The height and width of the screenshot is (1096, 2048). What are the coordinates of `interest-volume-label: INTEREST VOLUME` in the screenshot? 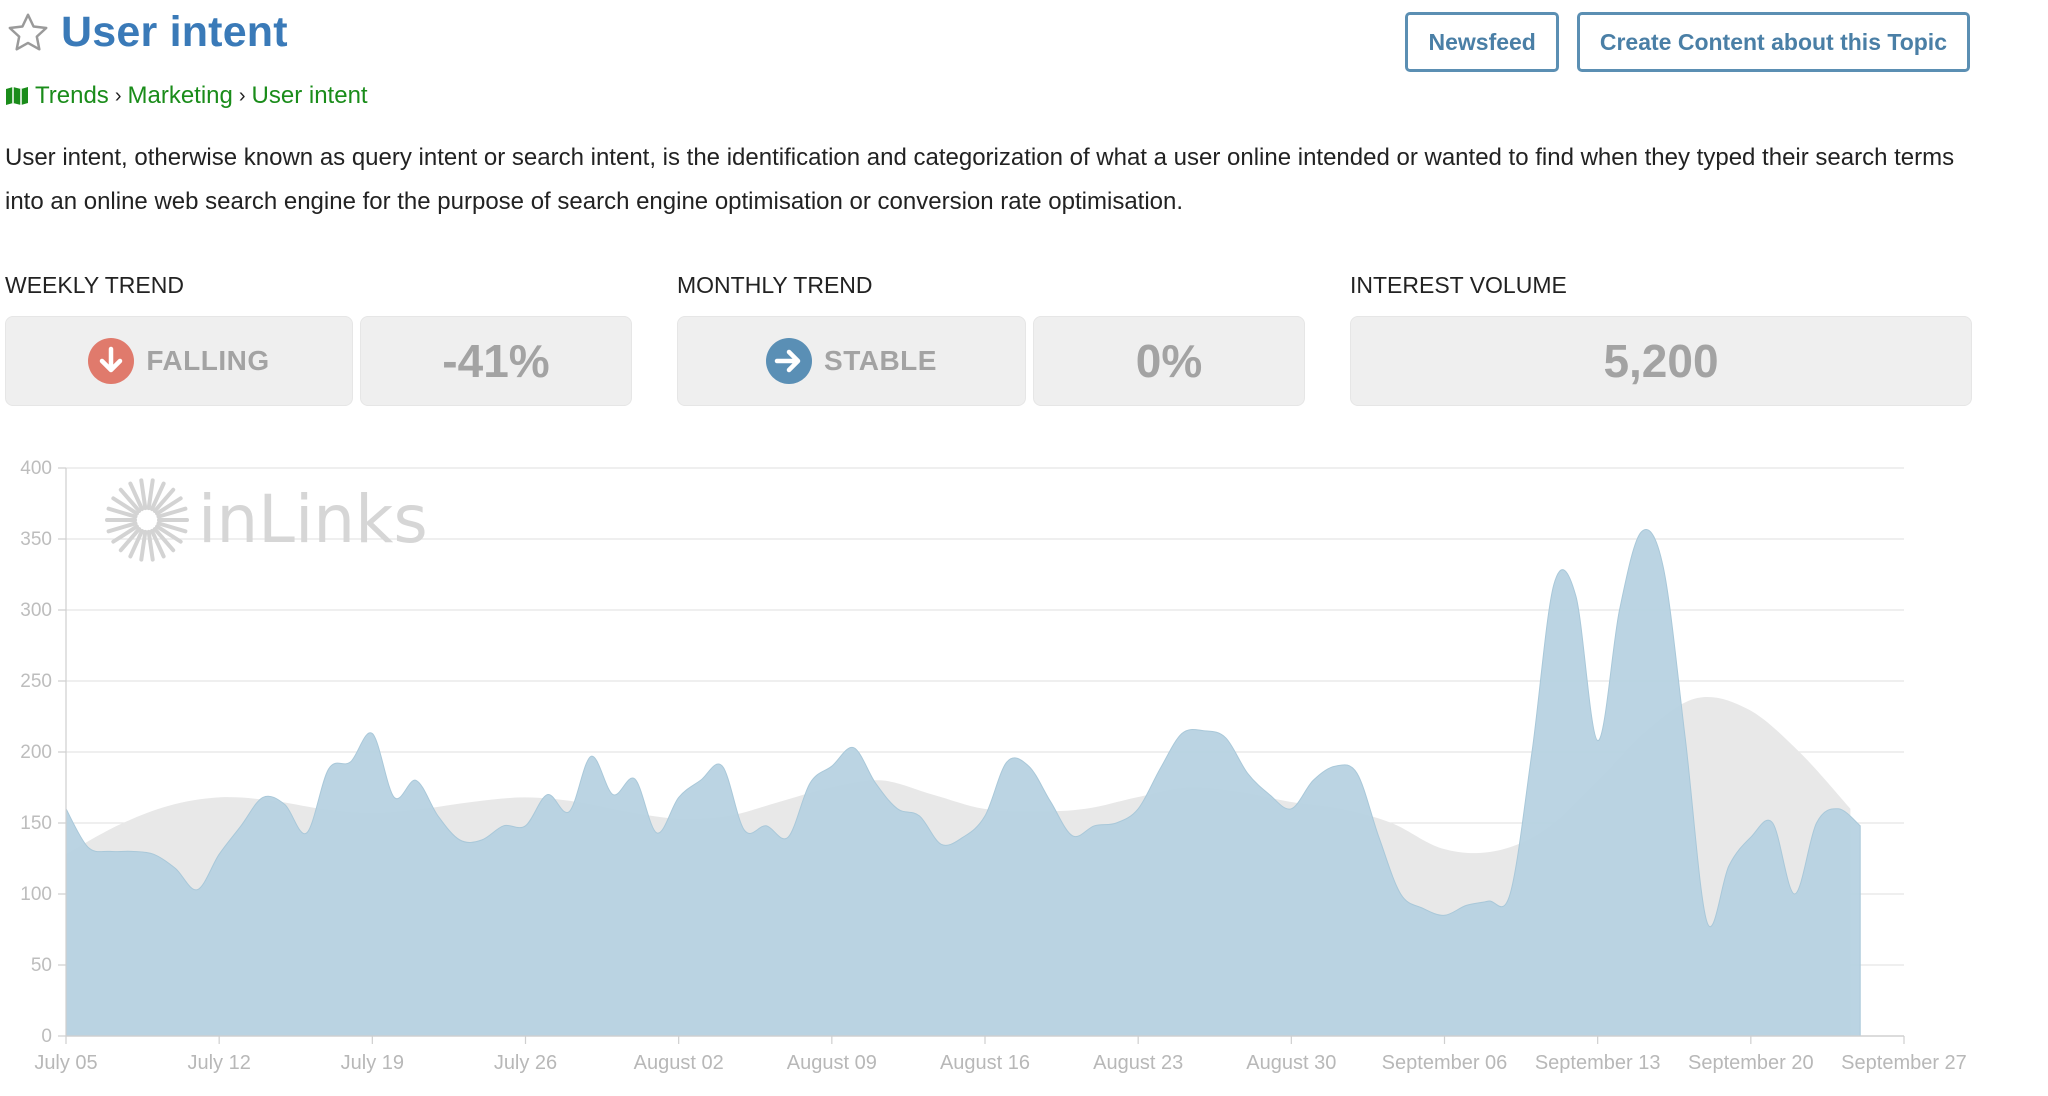 It's located at (1458, 285).